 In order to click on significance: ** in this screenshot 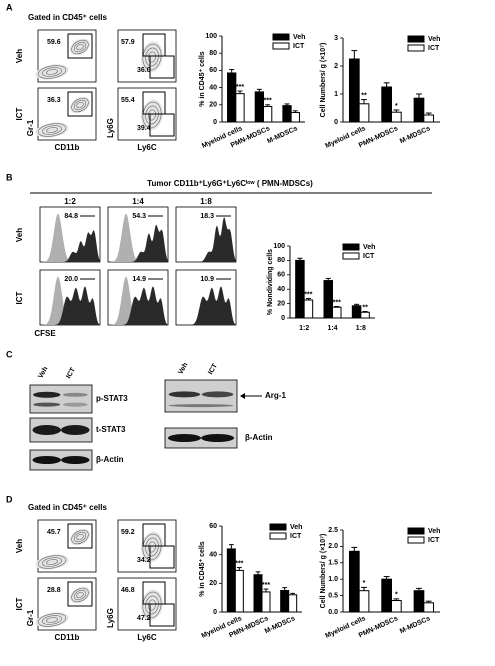, I will do `click(364, 95)`.